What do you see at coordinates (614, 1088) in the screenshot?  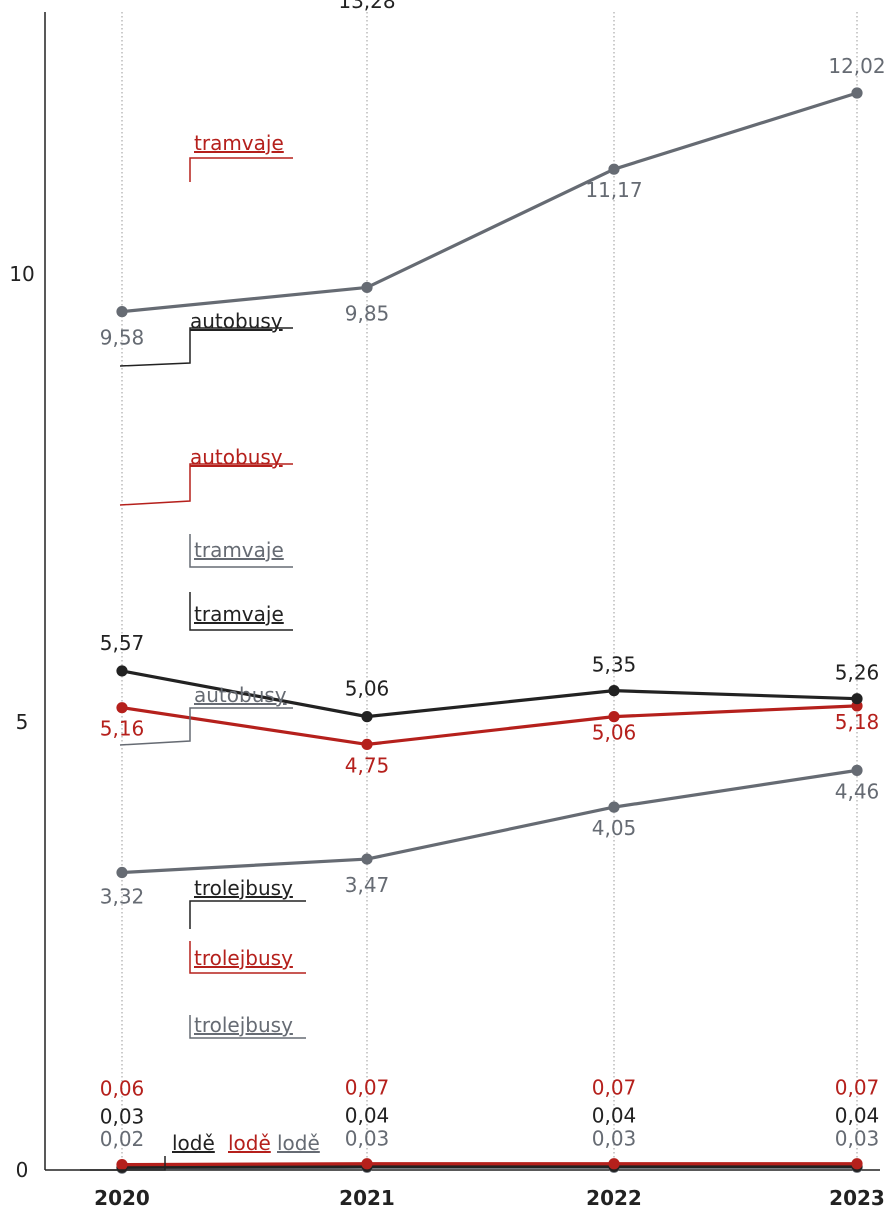 I see `data-label-red-lod-2022: 0,07` at bounding box center [614, 1088].